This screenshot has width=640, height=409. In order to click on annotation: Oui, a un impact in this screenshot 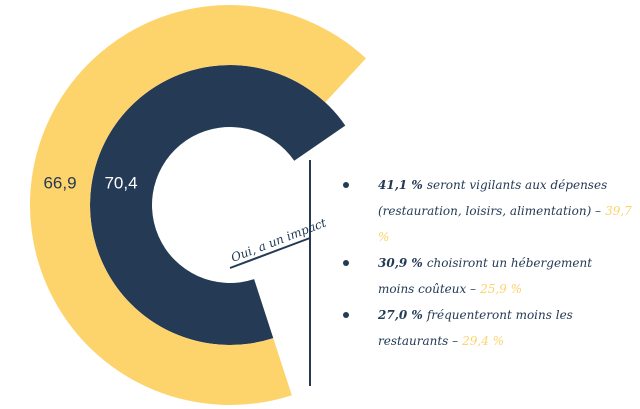, I will do `click(278, 240)`.